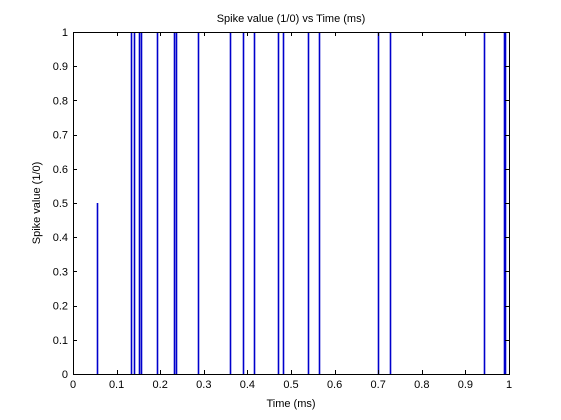  I want to click on x-tick-label: 1, so click(509, 385).